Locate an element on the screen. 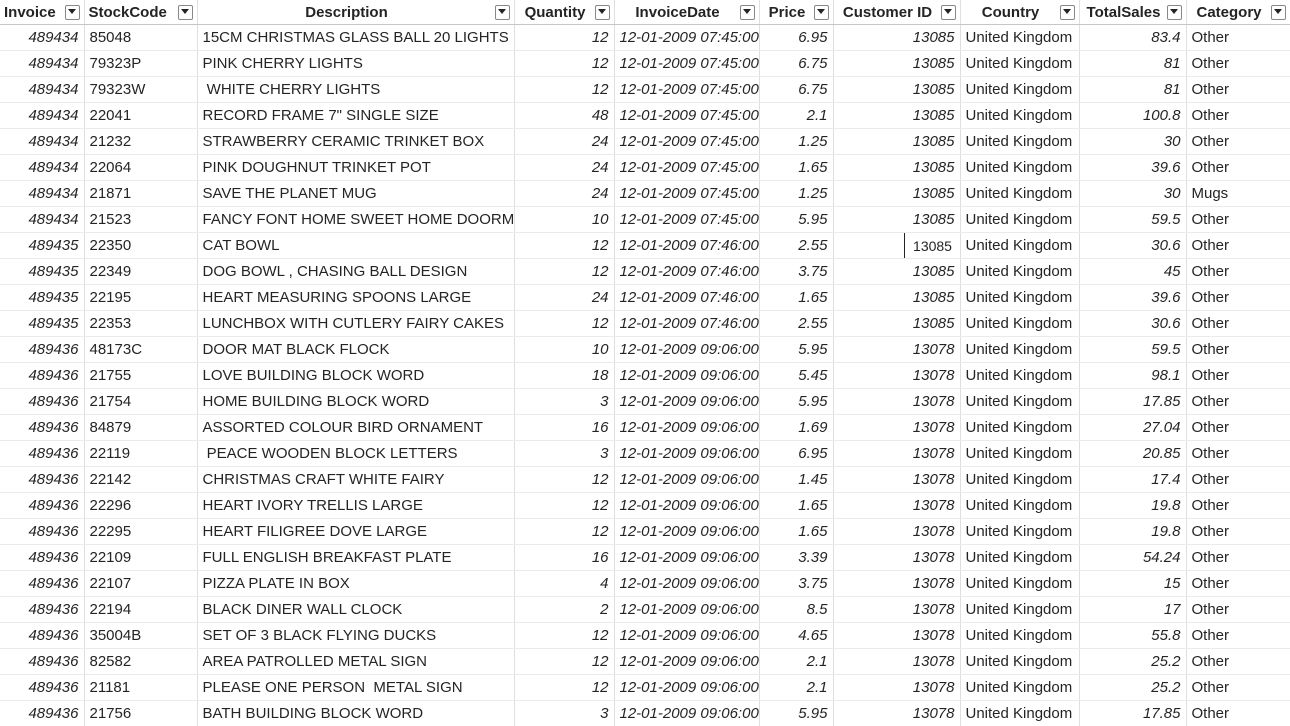 The width and height of the screenshot is (1290, 726). cell-totalsales: 17.85 is located at coordinates (1133, 401).